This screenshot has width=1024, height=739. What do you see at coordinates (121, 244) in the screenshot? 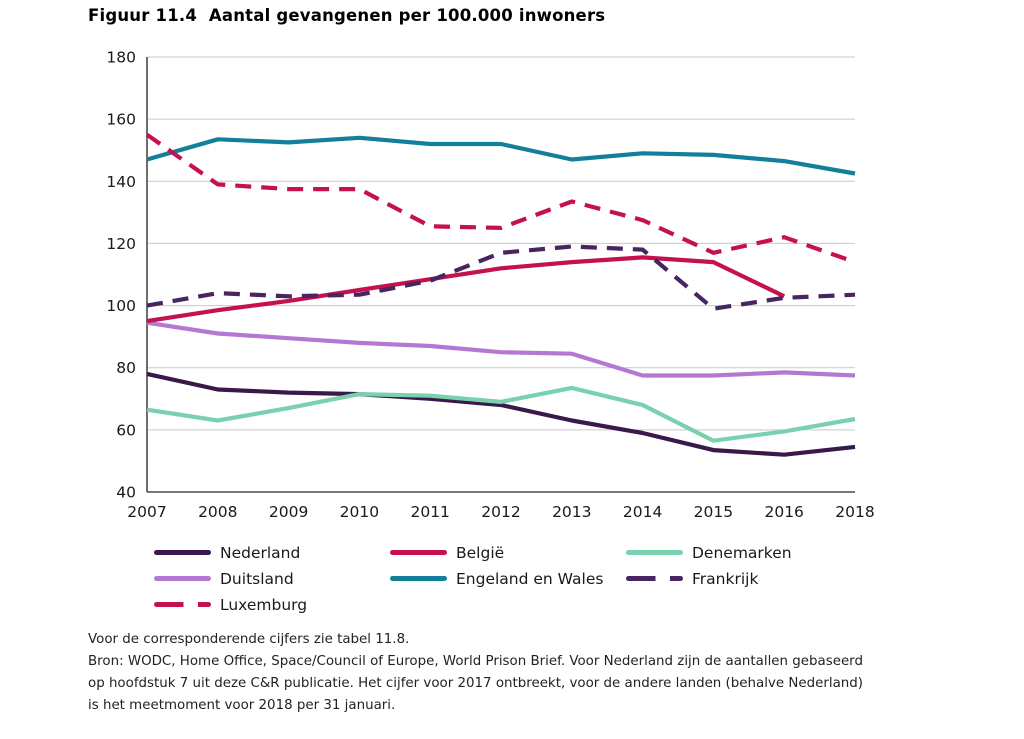
I see `y-tick-label-120: 120` at bounding box center [121, 244].